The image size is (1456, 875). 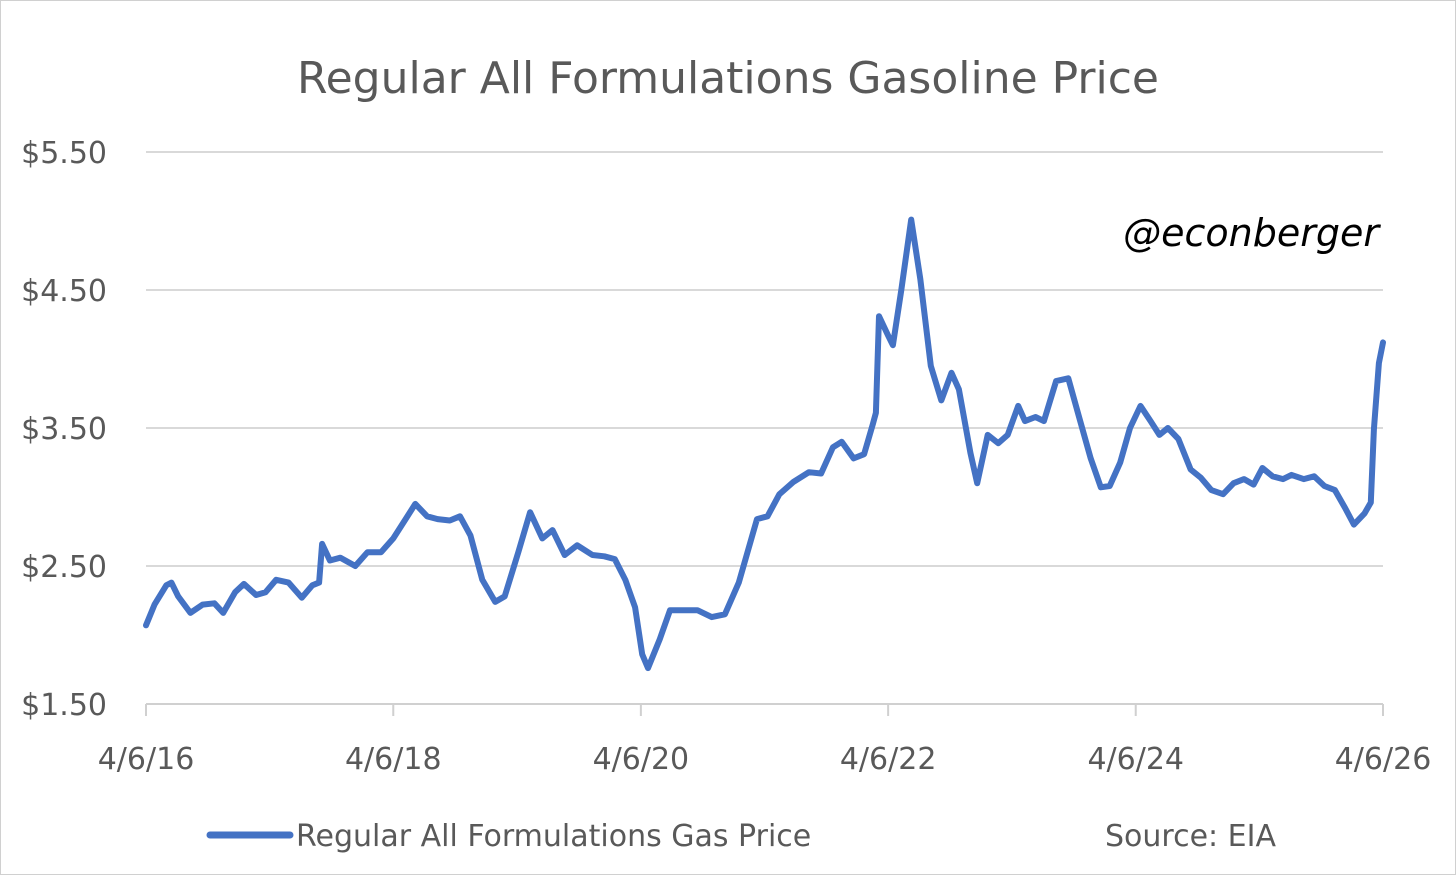 I want to click on x-tick-label: 4/6/26, so click(x=1383, y=759).